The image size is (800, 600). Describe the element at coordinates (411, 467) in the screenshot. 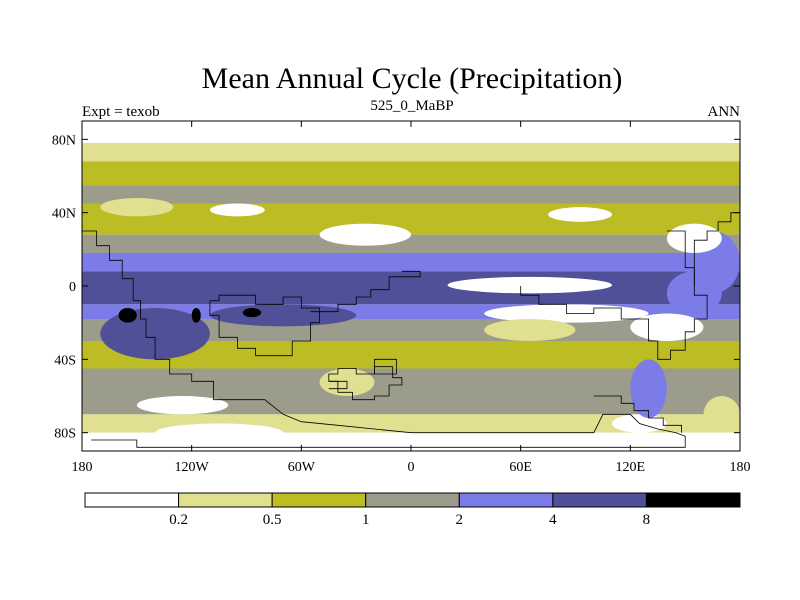

I see `x-tick-label-3: 0` at that location.